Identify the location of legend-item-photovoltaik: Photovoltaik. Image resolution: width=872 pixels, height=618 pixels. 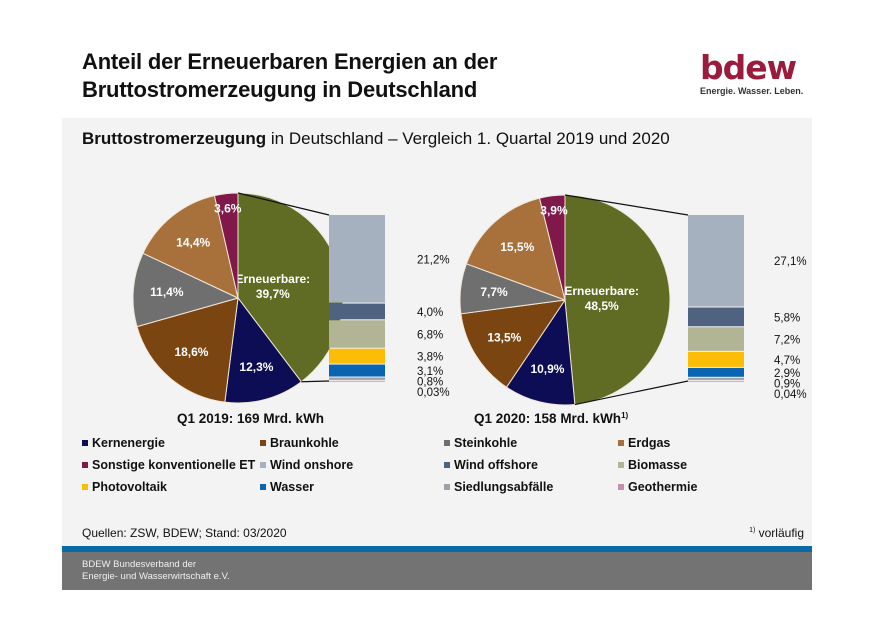
(124, 487).